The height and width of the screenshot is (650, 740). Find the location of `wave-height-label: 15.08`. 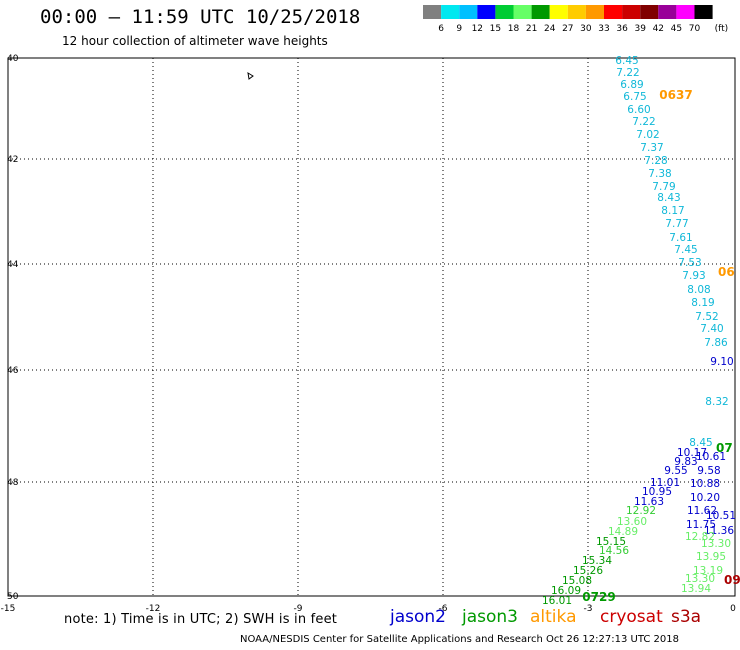

wave-height-label: 15.08 is located at coordinates (577, 581).